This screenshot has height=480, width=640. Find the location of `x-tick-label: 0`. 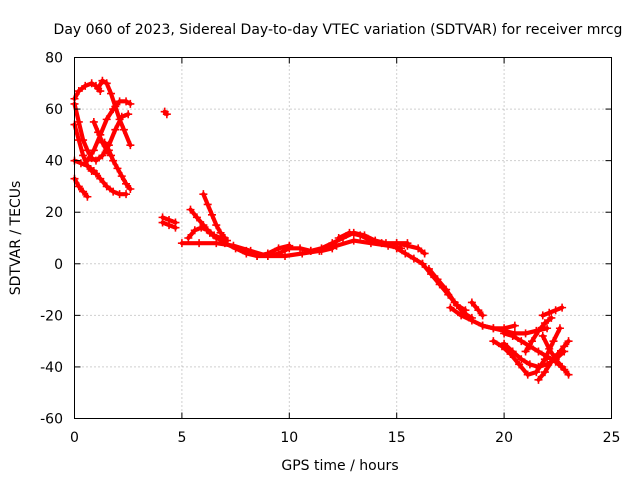

x-tick-label: 0 is located at coordinates (74, 438).